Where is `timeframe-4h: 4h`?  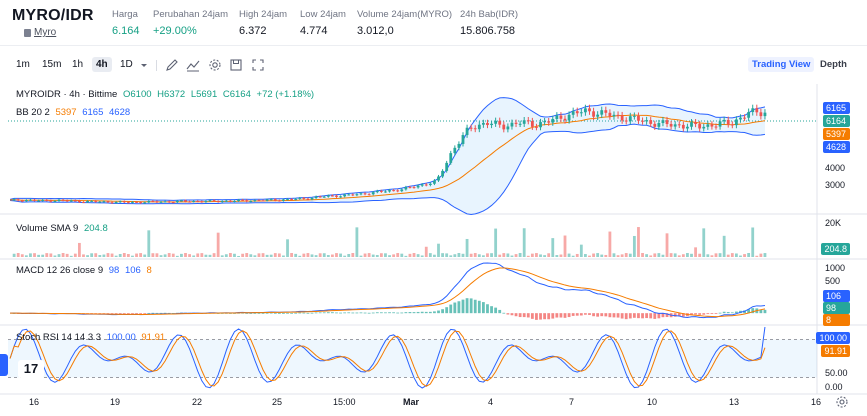
timeframe-4h: 4h is located at coordinates (102, 64).